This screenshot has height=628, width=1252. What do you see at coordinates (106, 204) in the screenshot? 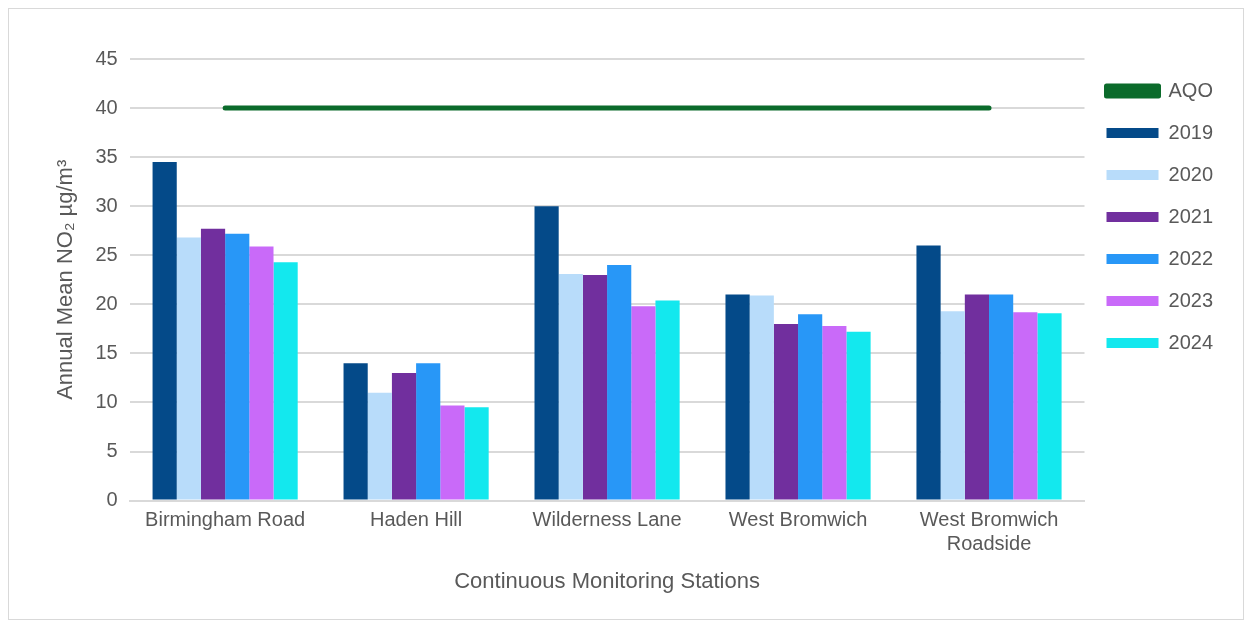
I see `y-tick-label: 30` at bounding box center [106, 204].